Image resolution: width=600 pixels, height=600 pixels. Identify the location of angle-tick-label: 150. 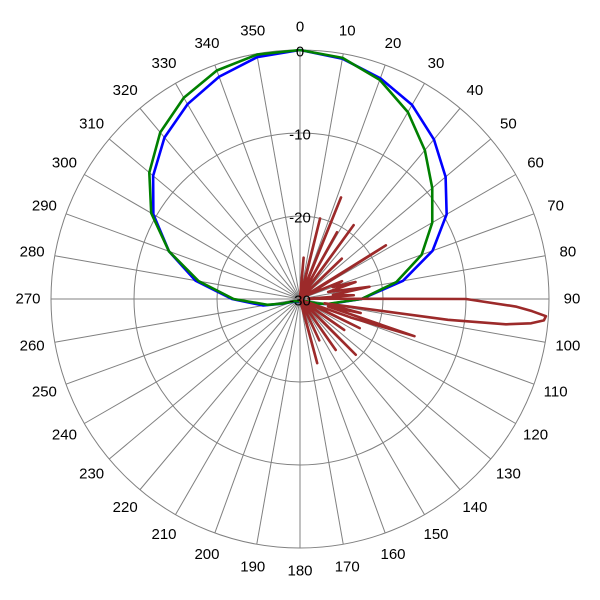
(435, 534).